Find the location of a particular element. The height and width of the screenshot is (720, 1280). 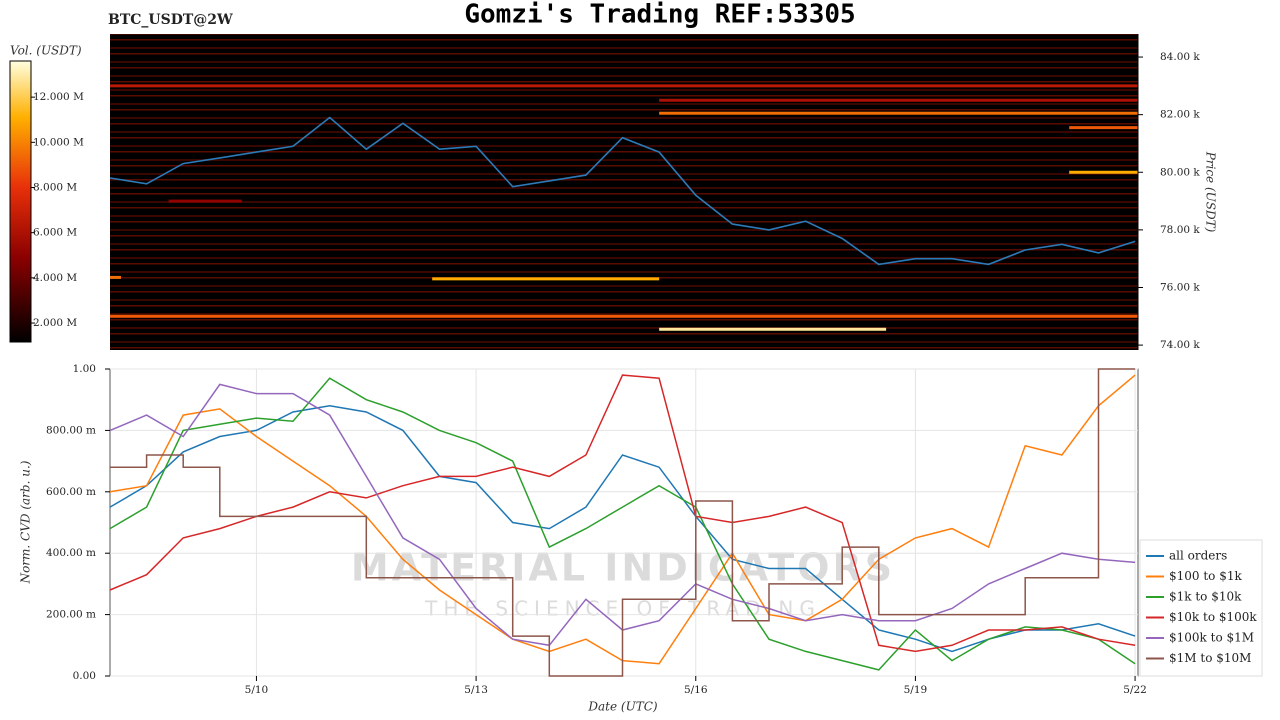

colorbar-tick-label: 8.000 M is located at coordinates (55, 187).